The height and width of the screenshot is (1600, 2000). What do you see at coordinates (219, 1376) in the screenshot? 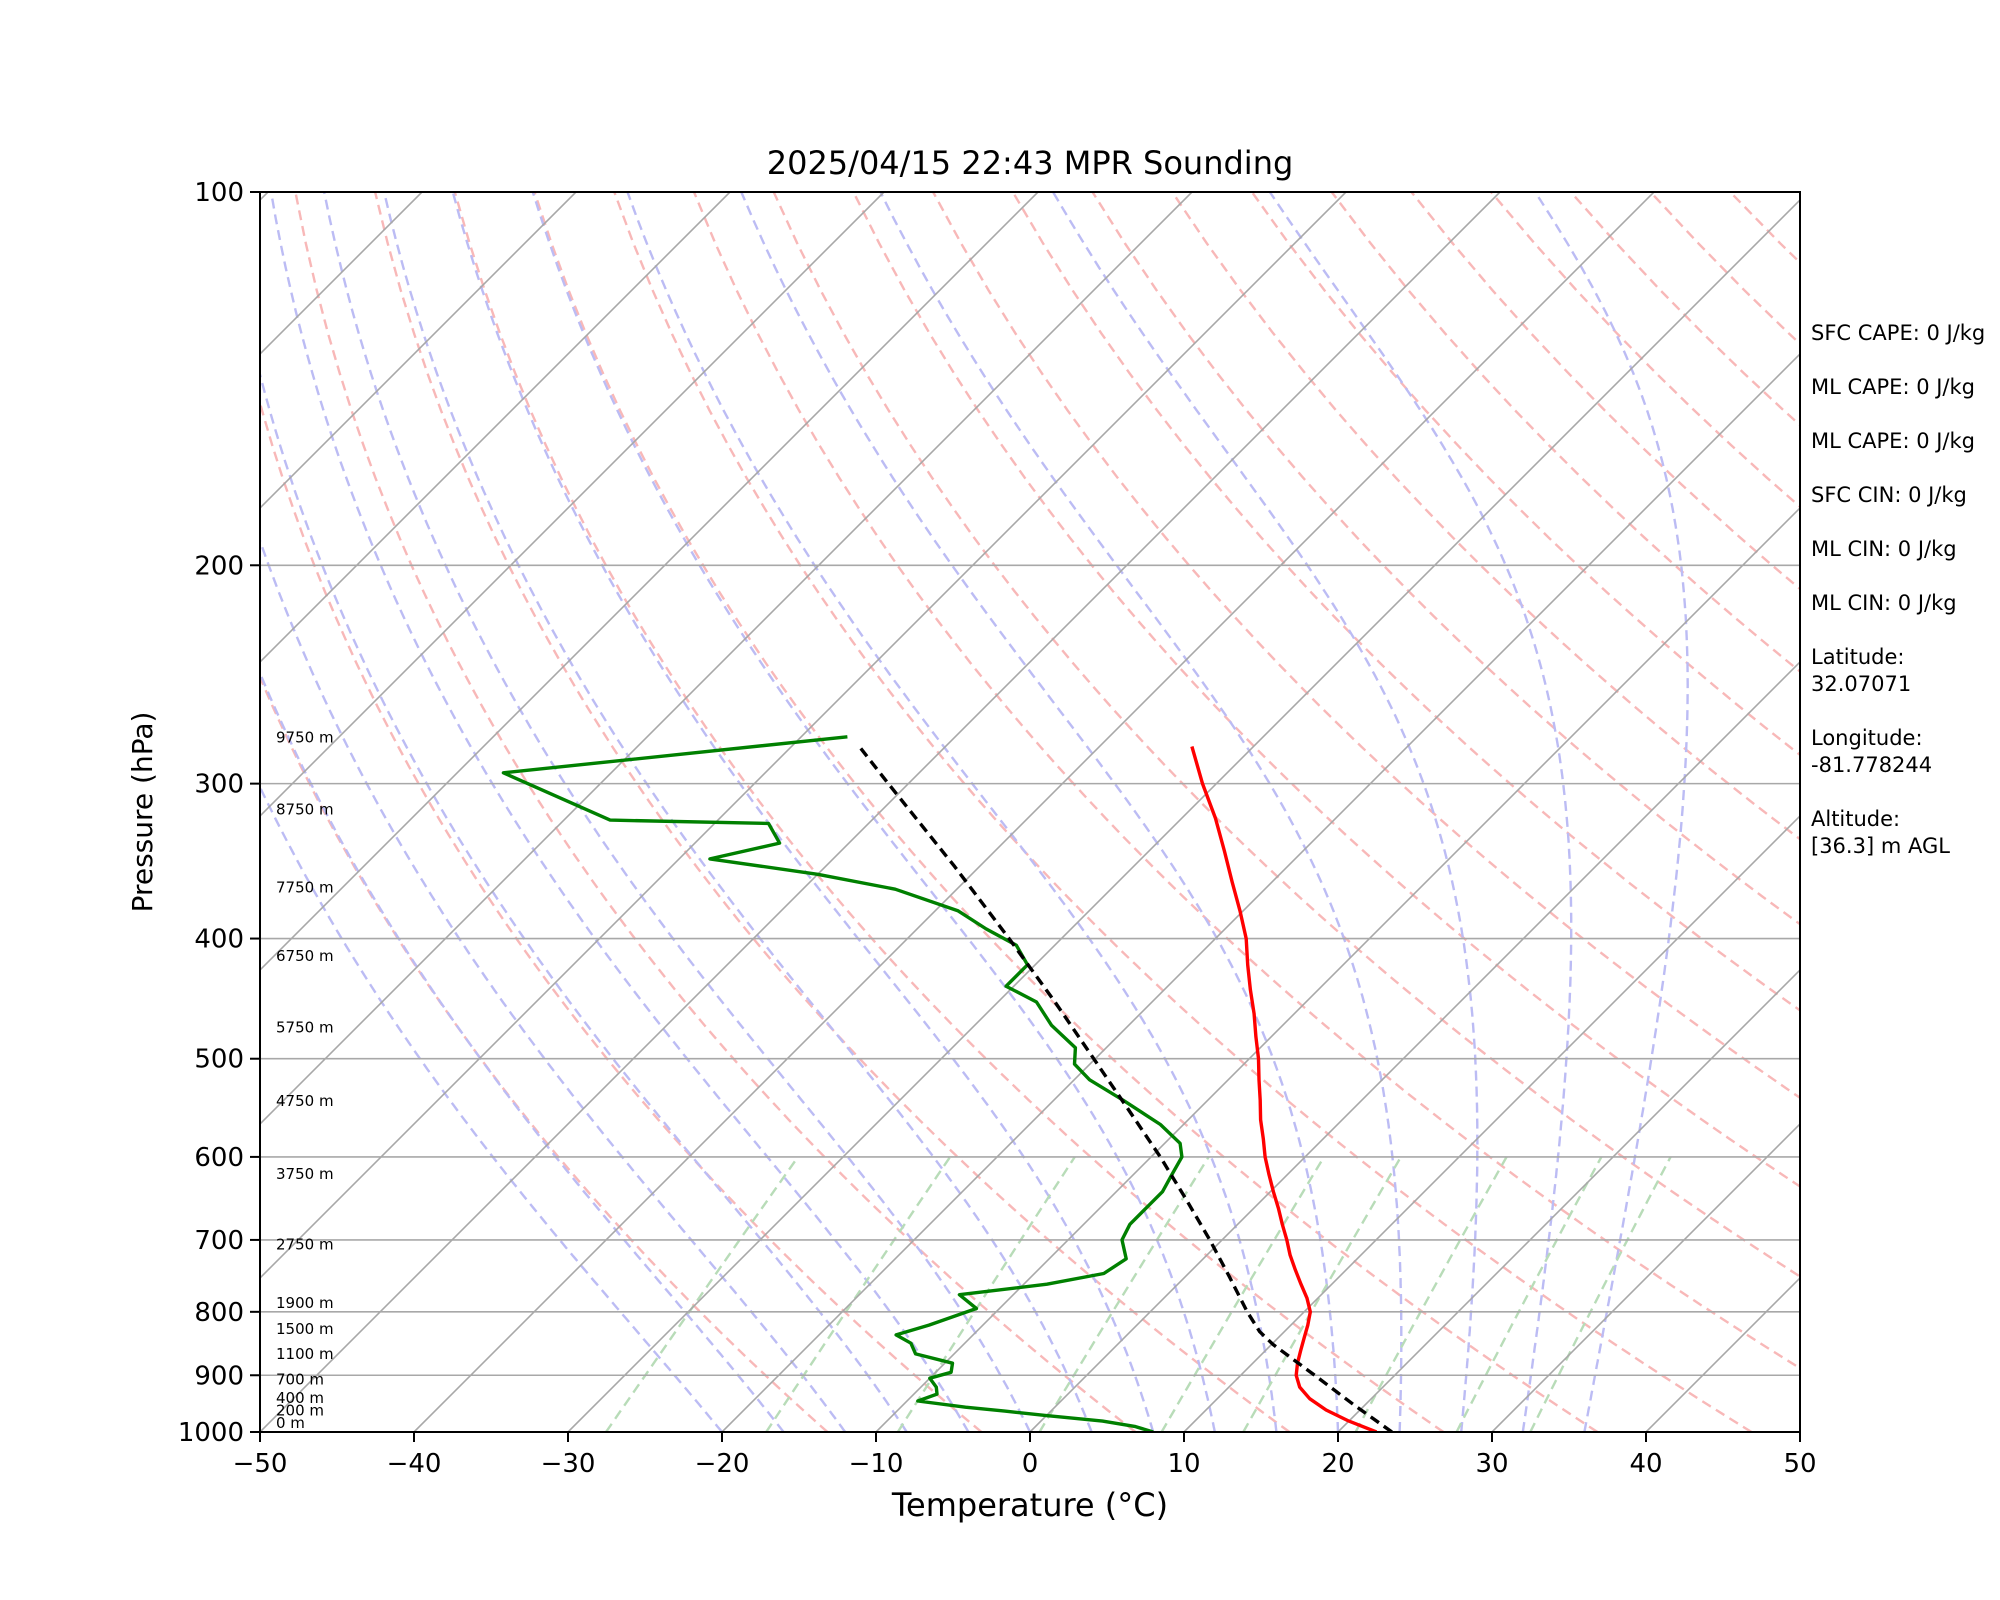
I see `y-tick-label: 900` at bounding box center [219, 1376].